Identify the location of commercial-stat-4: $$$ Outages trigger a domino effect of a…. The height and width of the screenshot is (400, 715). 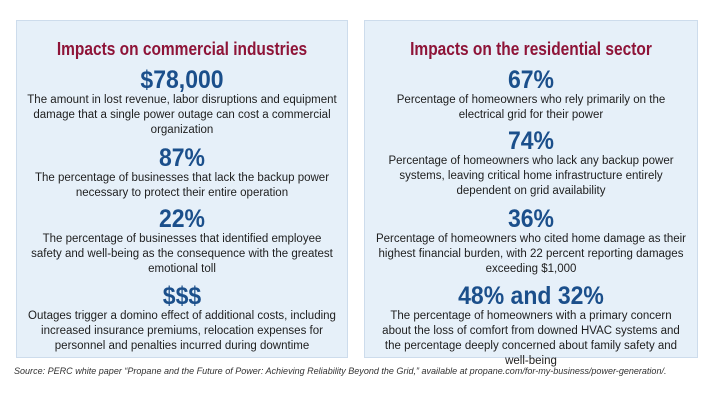
(182, 318).